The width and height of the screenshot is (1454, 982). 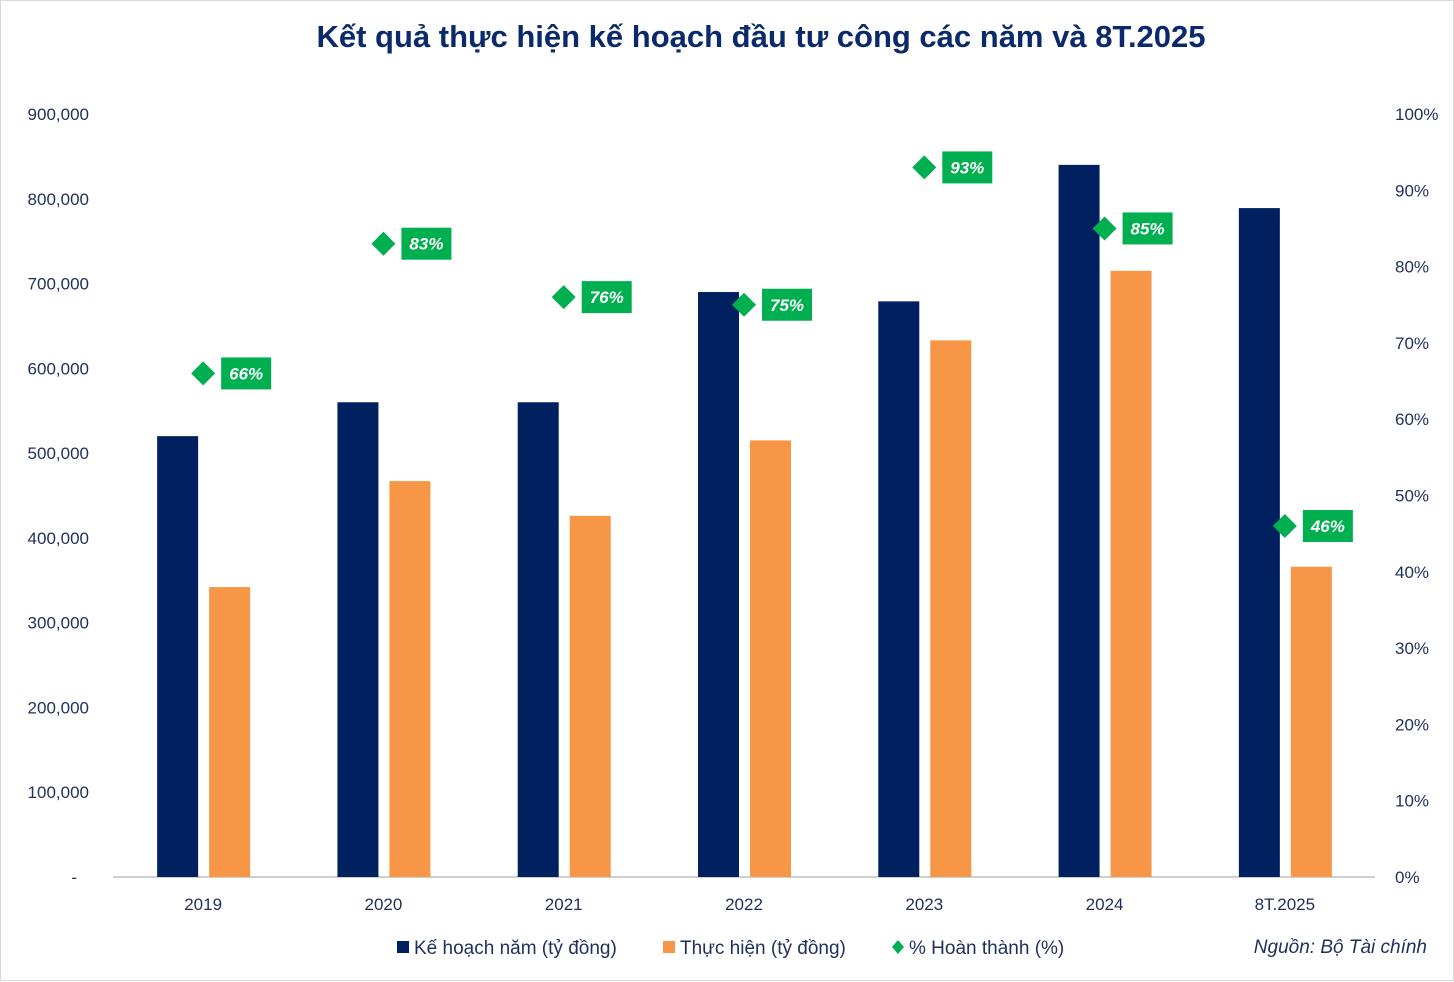 I want to click on y-right-tick-label: 0%, so click(x=1407, y=877).